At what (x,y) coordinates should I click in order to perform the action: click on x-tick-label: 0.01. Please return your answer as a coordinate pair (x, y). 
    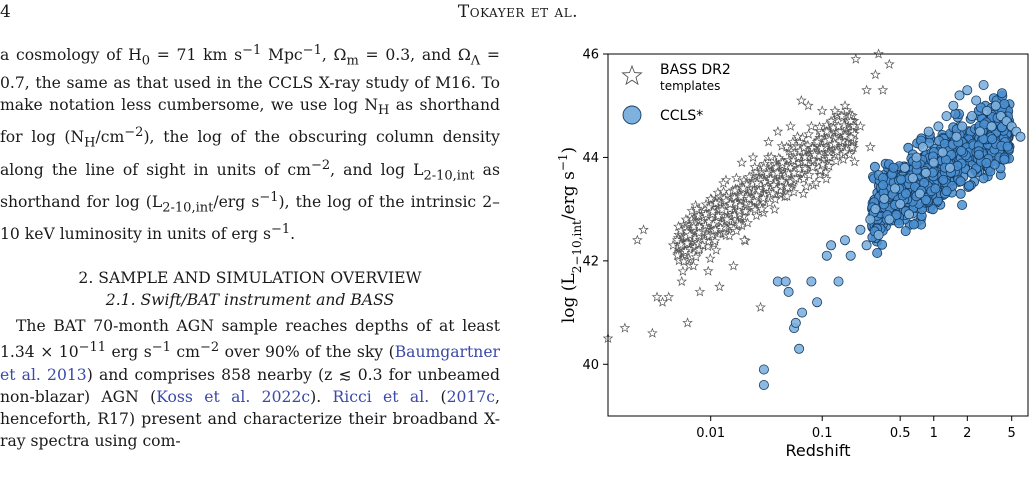
    Looking at the image, I should click on (710, 433).